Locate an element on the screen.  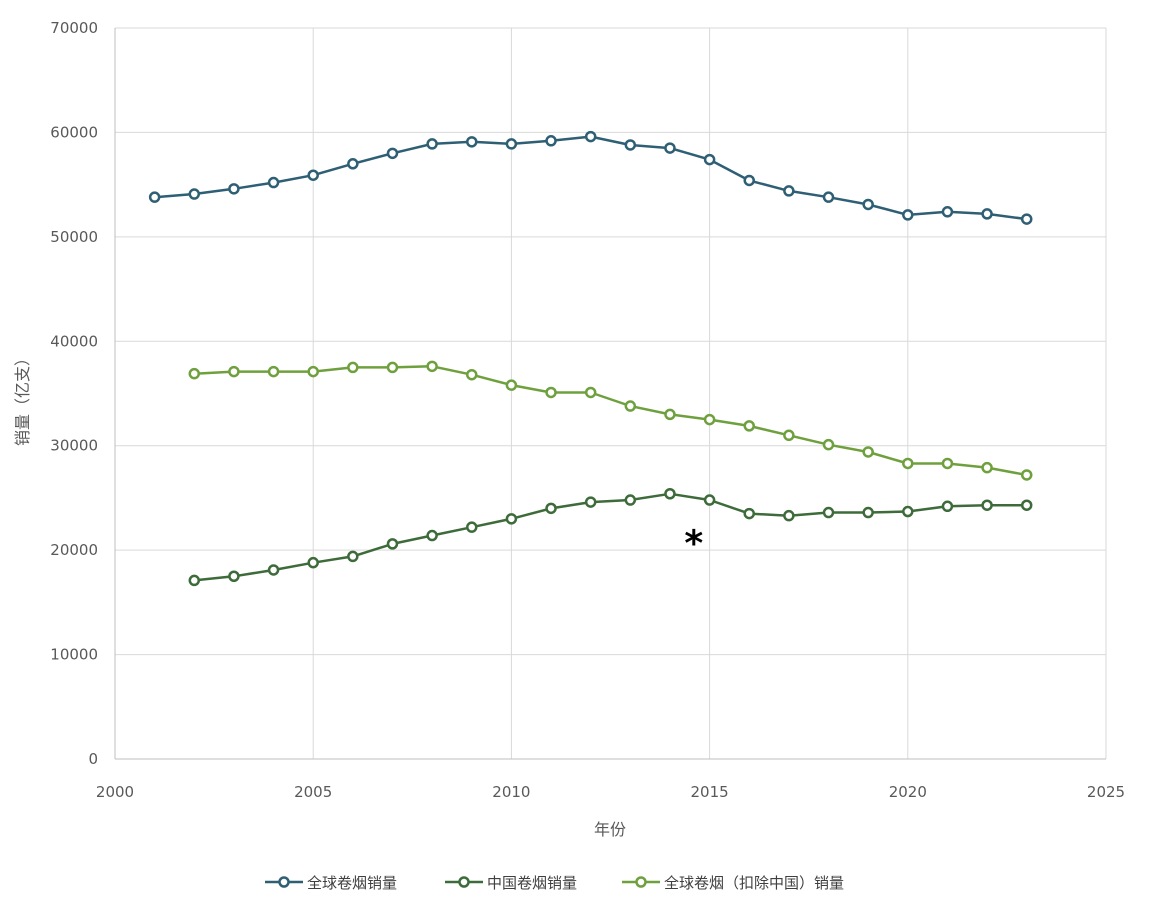
legend: 全球卷烟销量 中国卷烟销量 全球卷烟（扣除中国）销量 is located at coordinates (554, 883).